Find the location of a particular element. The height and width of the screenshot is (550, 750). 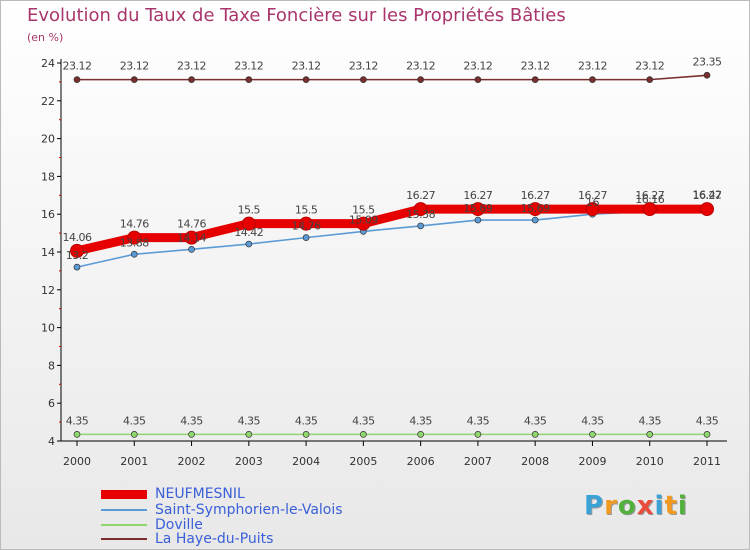

y-tick-label: 16 is located at coordinates (48, 214).